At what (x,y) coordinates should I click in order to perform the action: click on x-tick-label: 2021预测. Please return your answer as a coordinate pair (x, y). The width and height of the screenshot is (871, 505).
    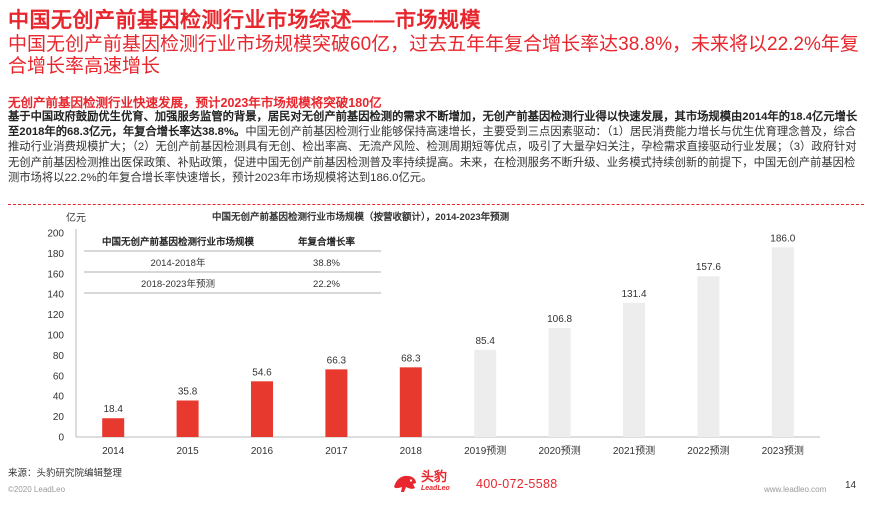
    Looking at the image, I should click on (634, 450).